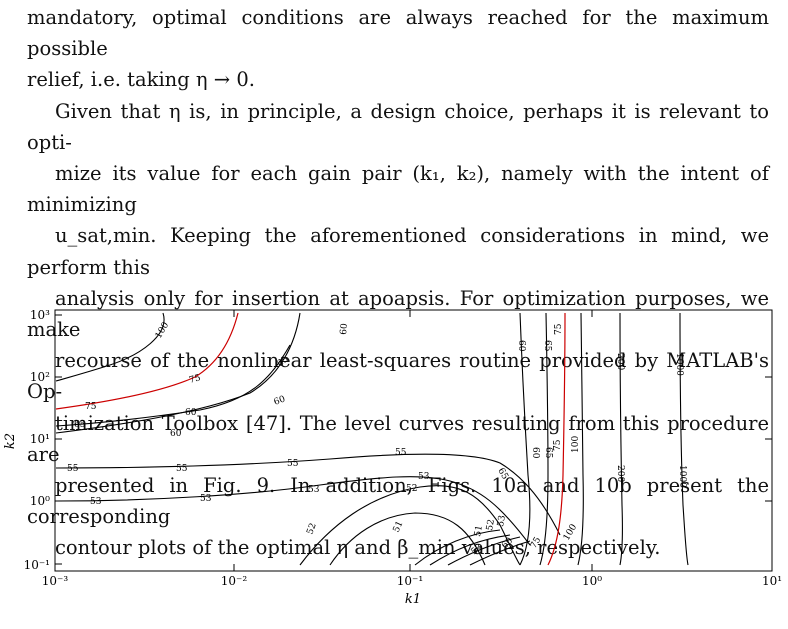 The height and width of the screenshot is (629, 788). I want to click on contour-55b, so click(500, 553).